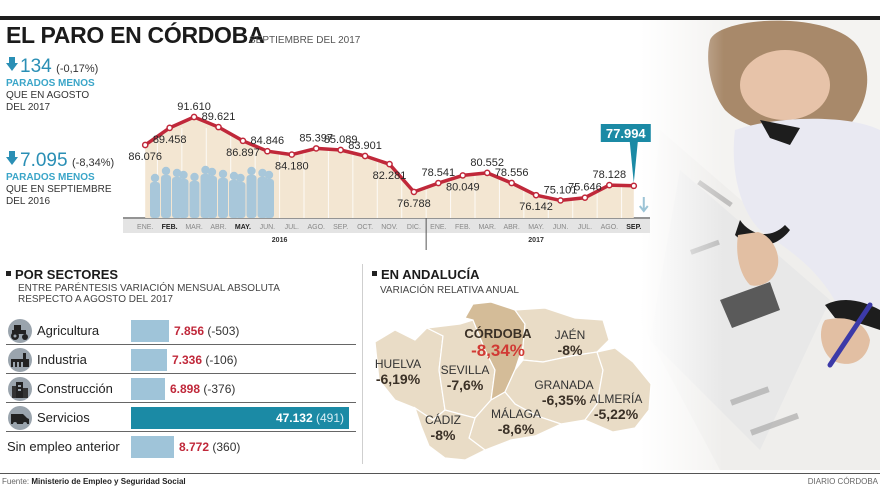 Image resolution: width=880 pixels, height=495 pixels. I want to click on province-label: GRANADA -6,35%, so click(564, 393).